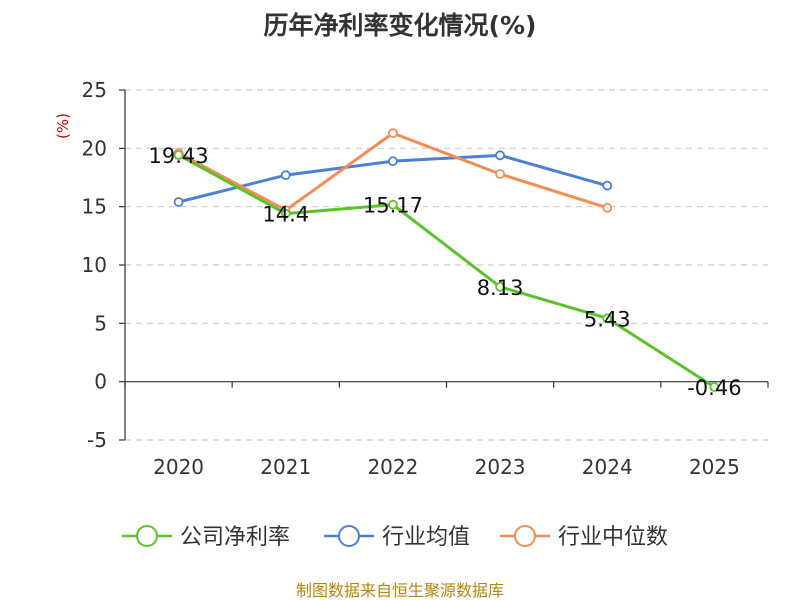 This screenshot has width=800, height=600. Describe the element at coordinates (392, 467) in the screenshot. I see `x-tick-label: 2022` at that location.